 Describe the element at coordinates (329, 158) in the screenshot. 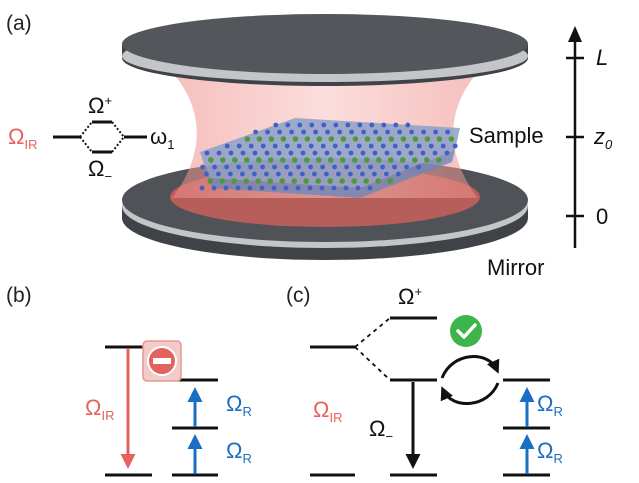

I see `sample-crystal` at that location.